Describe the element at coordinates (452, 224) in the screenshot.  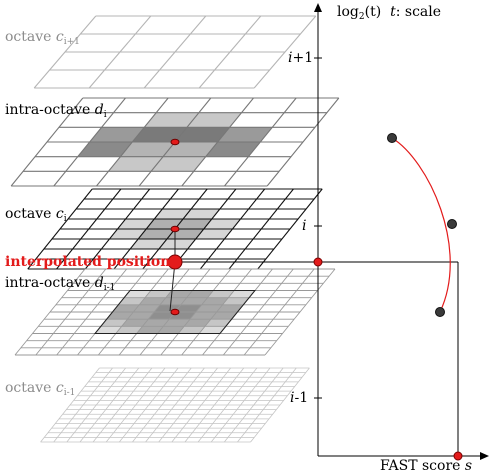
I see `sample-point-mid` at that location.